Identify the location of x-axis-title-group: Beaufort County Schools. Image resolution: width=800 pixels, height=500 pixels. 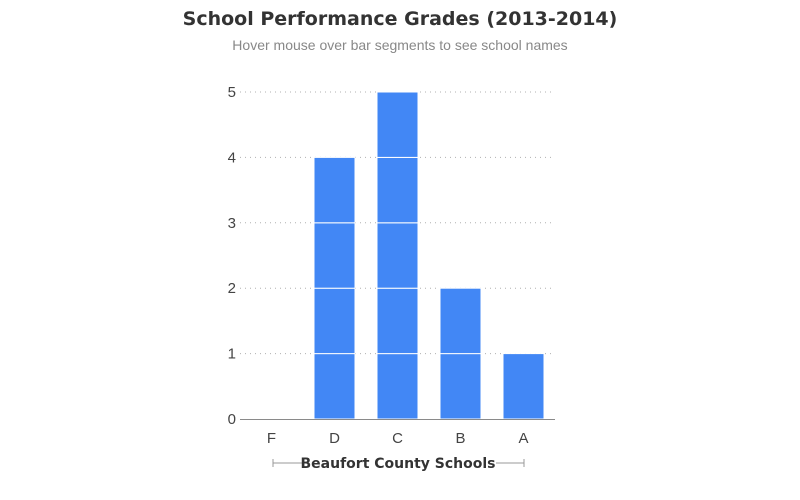
(398, 464).